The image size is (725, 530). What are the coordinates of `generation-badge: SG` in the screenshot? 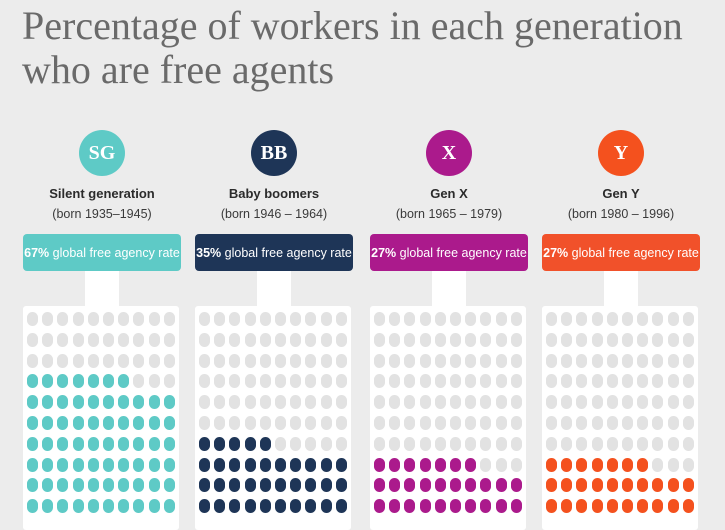 It's located at (102, 153).